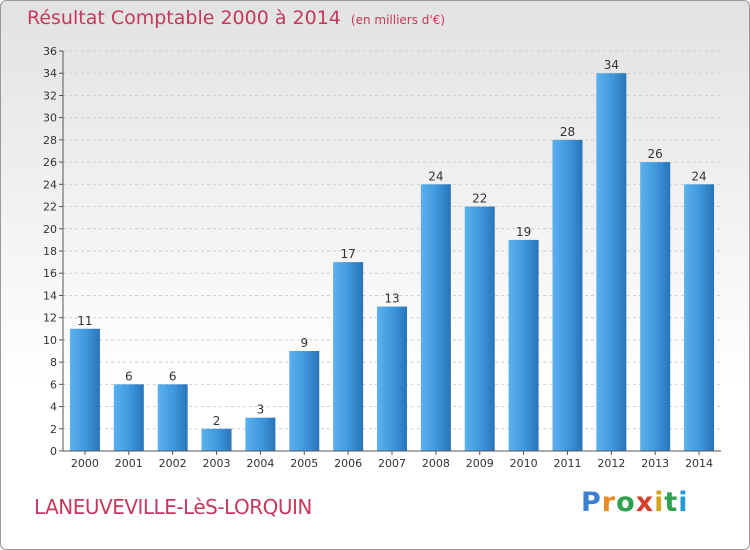 This screenshot has width=750, height=550. I want to click on x-tick-label: 2014, so click(699, 463).